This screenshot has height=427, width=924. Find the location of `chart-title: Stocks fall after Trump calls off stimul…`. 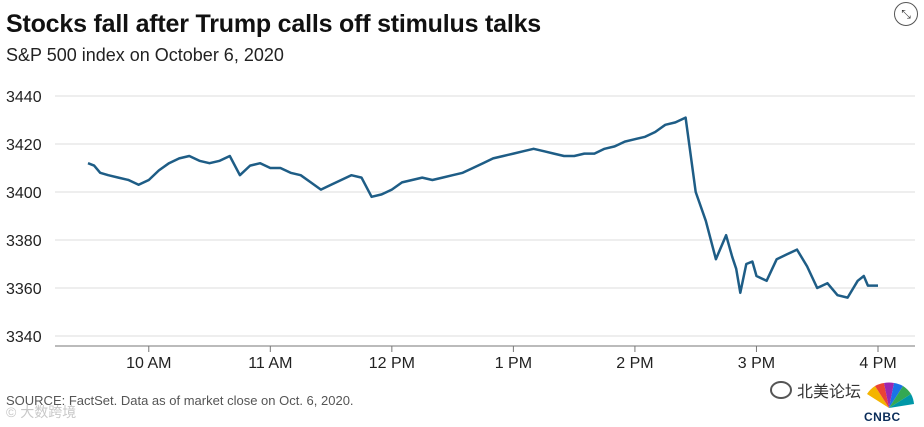

chart-title: Stocks fall after Trump calls off stimul… is located at coordinates (274, 24).